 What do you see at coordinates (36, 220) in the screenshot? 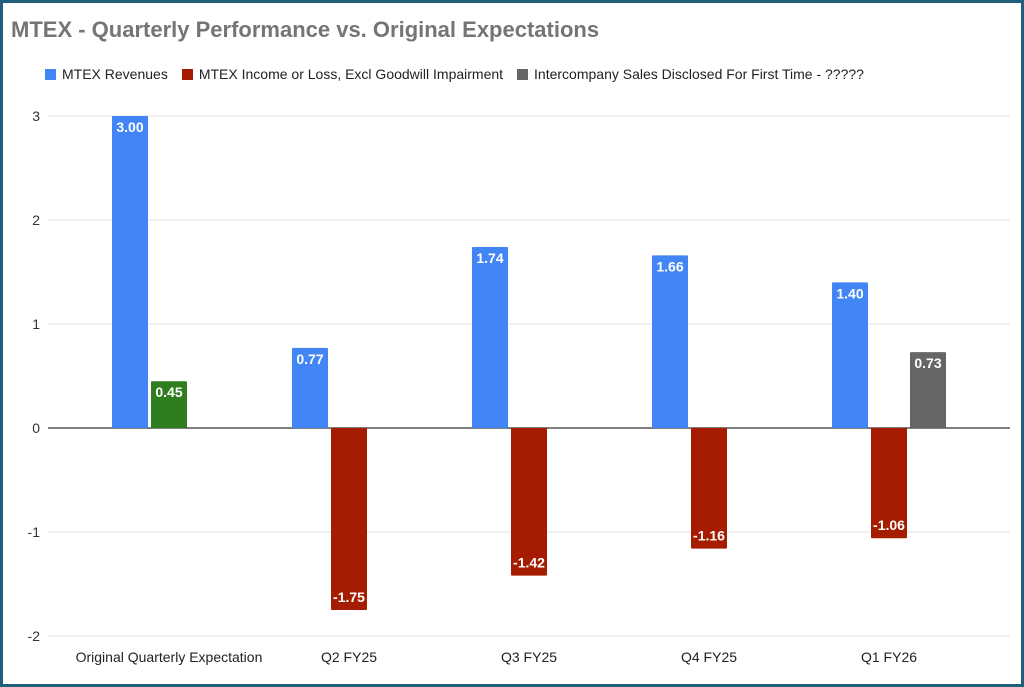
I see `y-tick-label: 2` at bounding box center [36, 220].